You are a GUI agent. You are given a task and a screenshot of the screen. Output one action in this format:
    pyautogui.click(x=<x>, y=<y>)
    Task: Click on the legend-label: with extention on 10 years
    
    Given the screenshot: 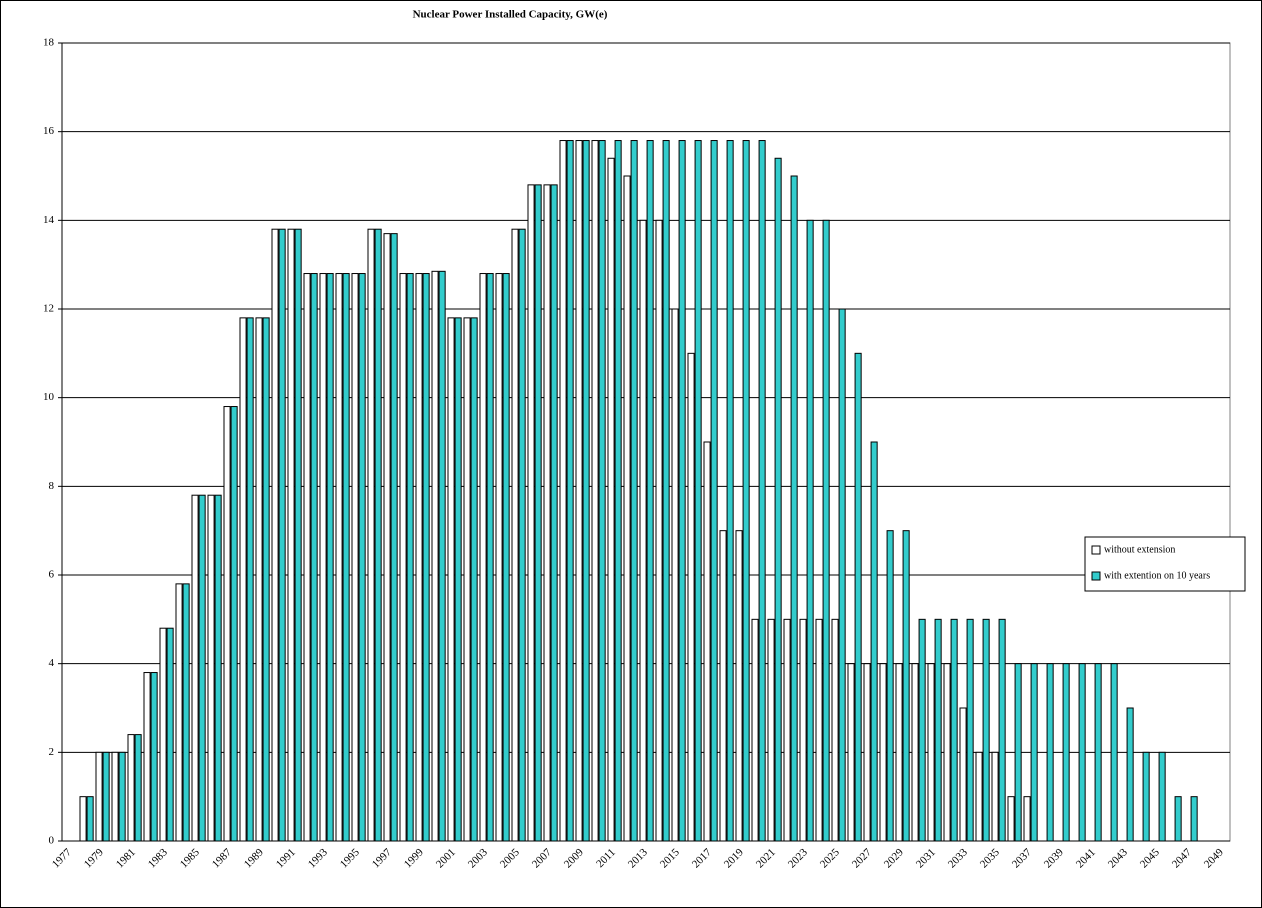 What is the action you would take?
    pyautogui.click(x=1157, y=575)
    